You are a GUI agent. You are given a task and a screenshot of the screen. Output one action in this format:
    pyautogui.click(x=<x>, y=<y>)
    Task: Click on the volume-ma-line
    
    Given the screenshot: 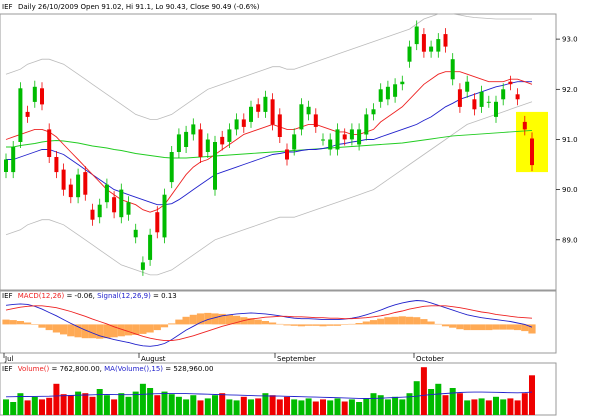 What is the action you would take?
    pyautogui.click(x=269, y=395)
    